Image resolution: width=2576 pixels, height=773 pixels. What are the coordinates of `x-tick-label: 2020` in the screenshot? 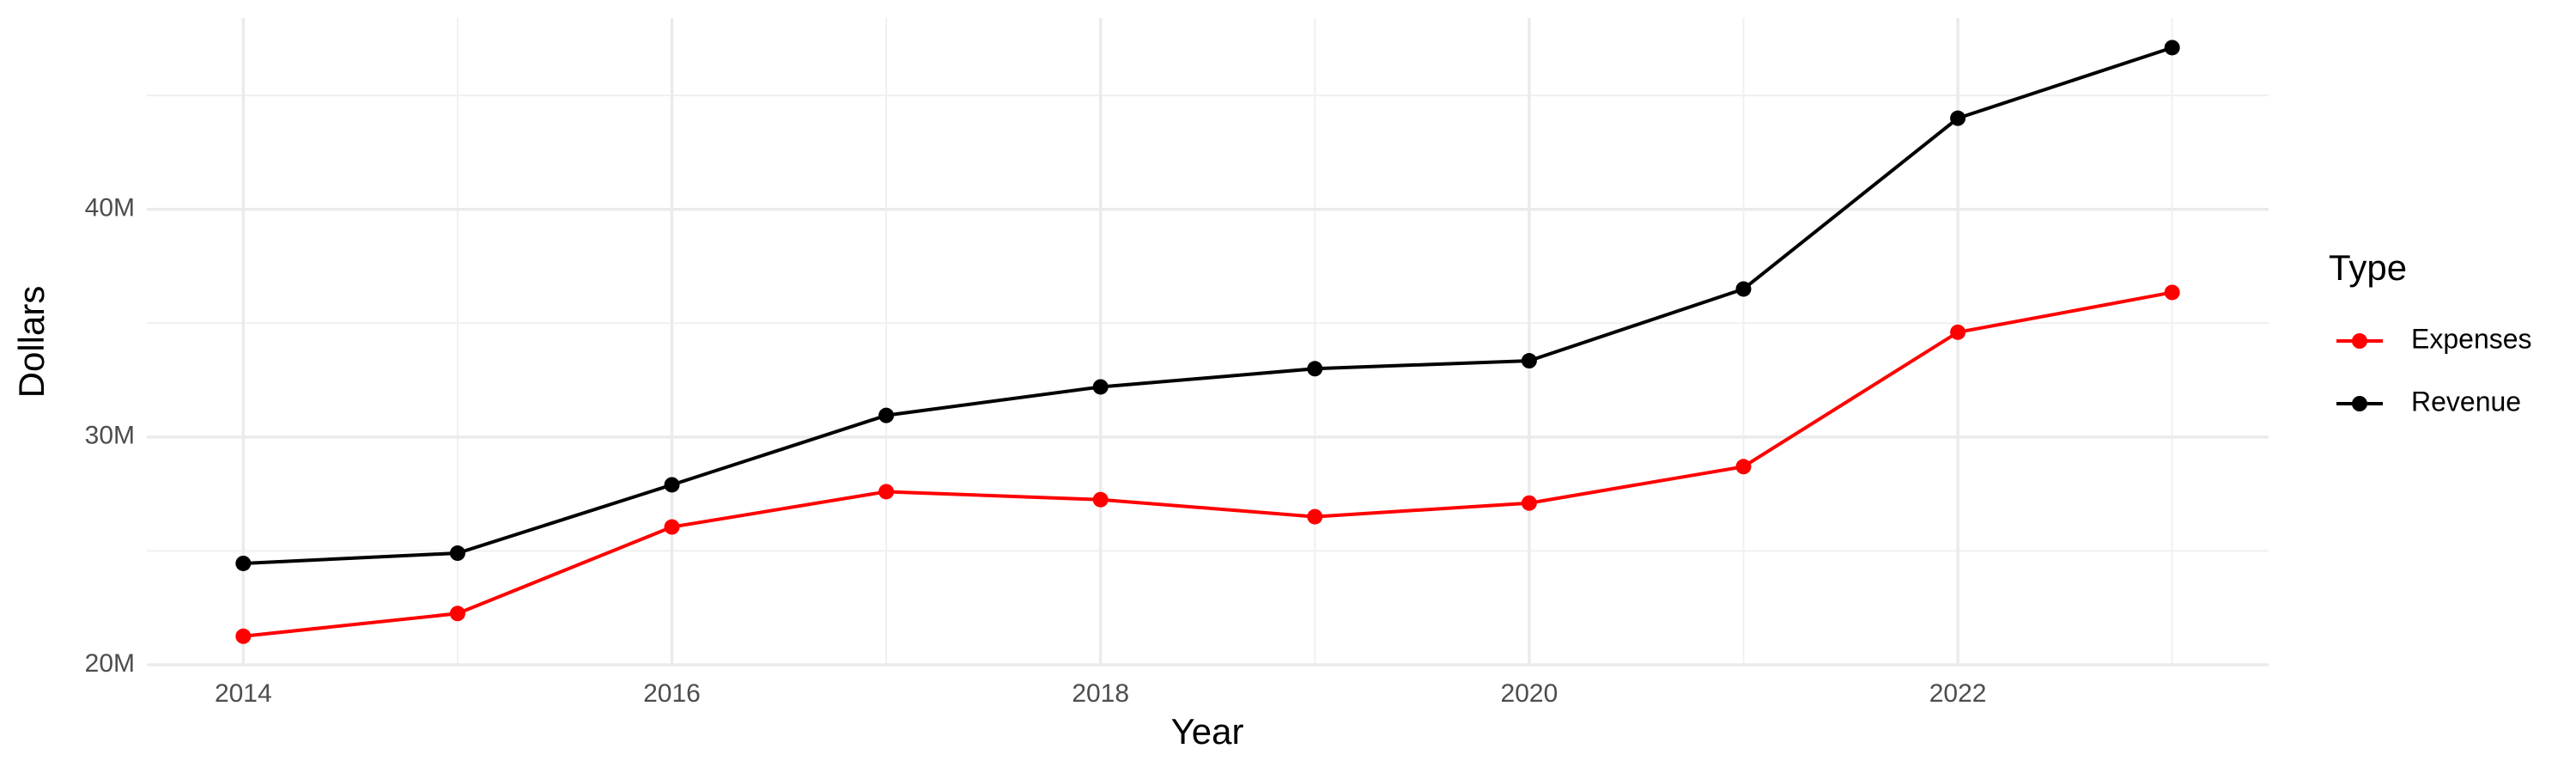 It's located at (1529, 693).